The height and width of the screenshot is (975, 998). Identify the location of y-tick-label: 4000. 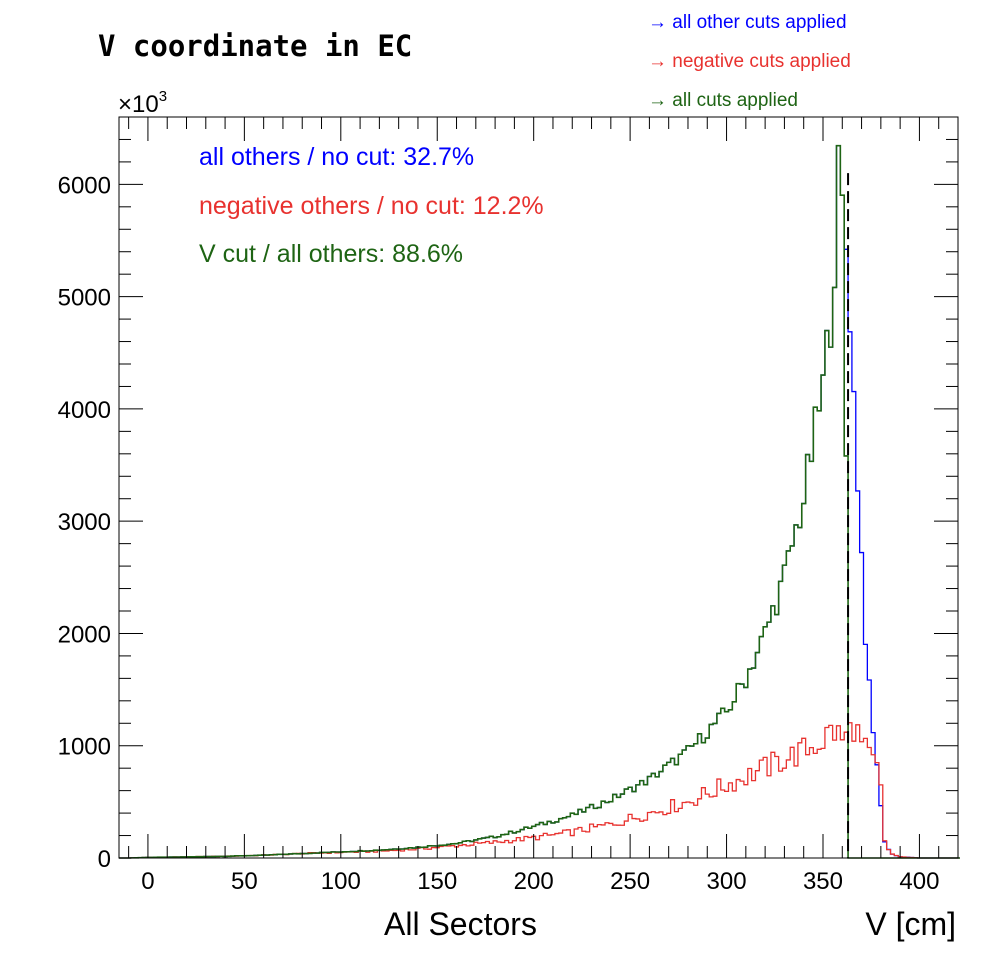
(84, 410).